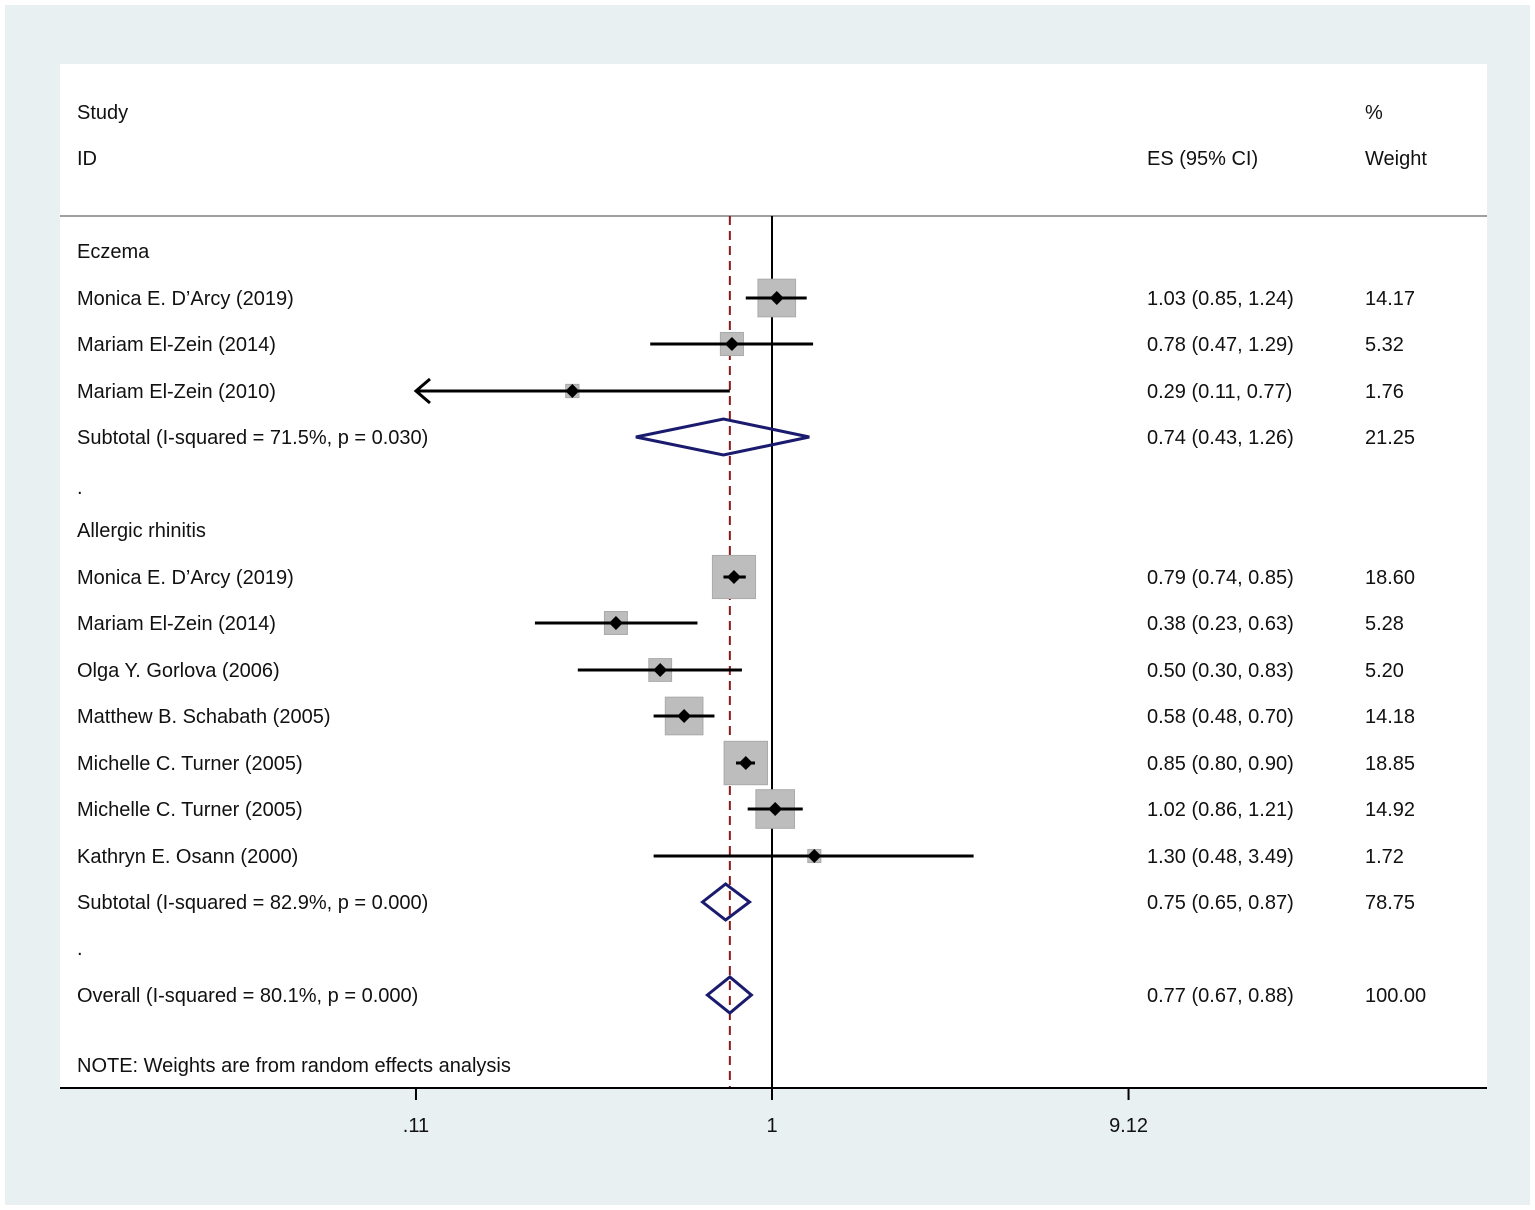 The height and width of the screenshot is (1210, 1535). What do you see at coordinates (1220, 764) in the screenshot?
I see `row-es-ci: 0.85 (0.80, 0.90)` at bounding box center [1220, 764].